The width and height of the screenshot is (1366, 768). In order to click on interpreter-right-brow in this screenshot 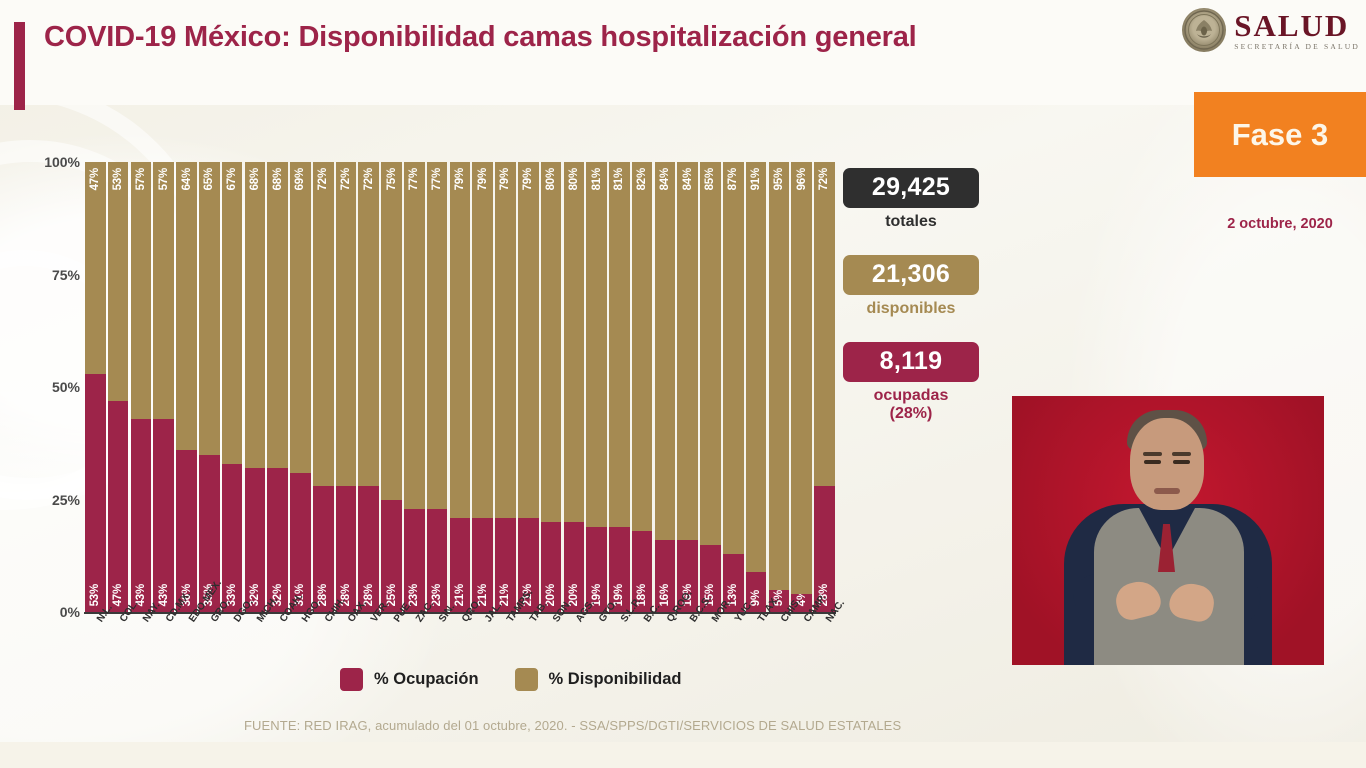, I will do `click(1181, 454)`.